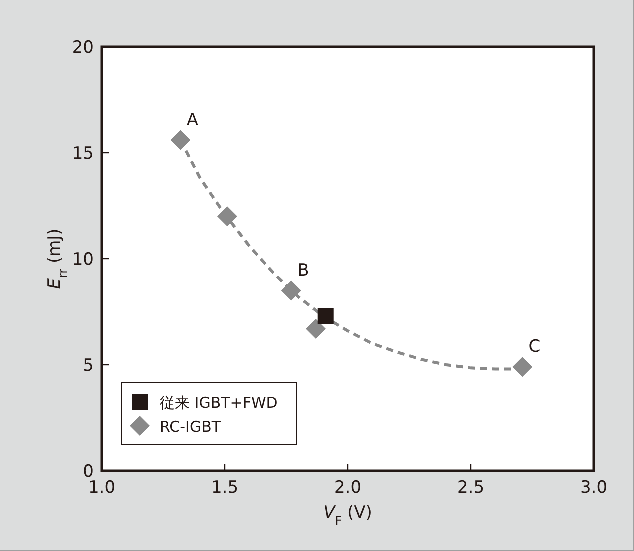  What do you see at coordinates (83, 260) in the screenshot?
I see `y-tick-label: 10` at bounding box center [83, 260].